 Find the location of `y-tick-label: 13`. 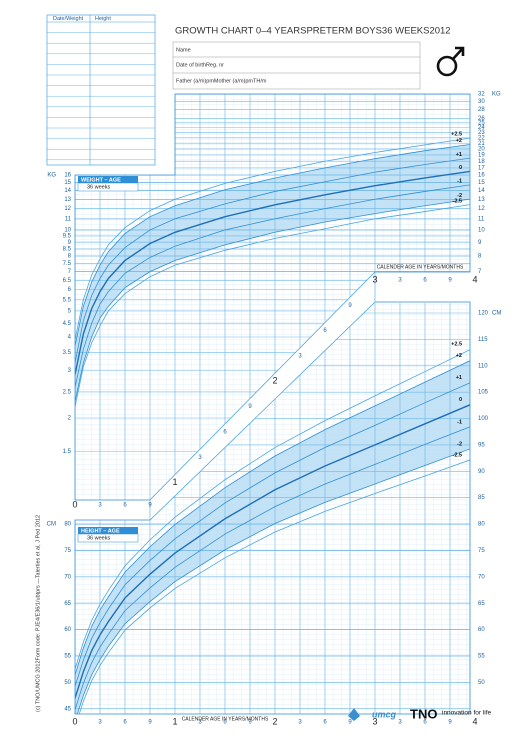

y-tick-label: 13 is located at coordinates (67, 200).